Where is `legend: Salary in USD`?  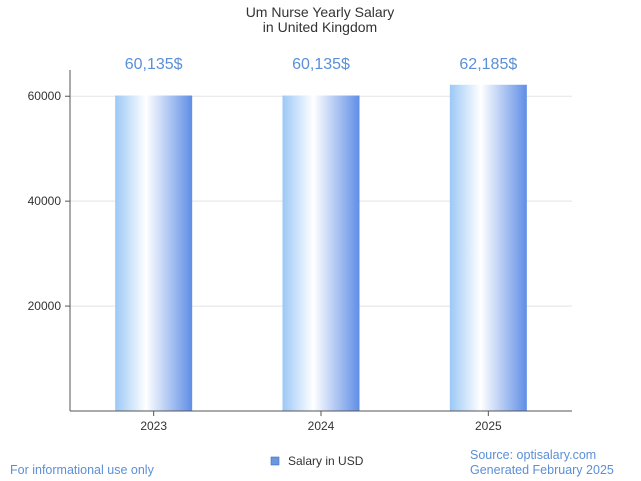
legend: Salary in USD is located at coordinates (317, 461).